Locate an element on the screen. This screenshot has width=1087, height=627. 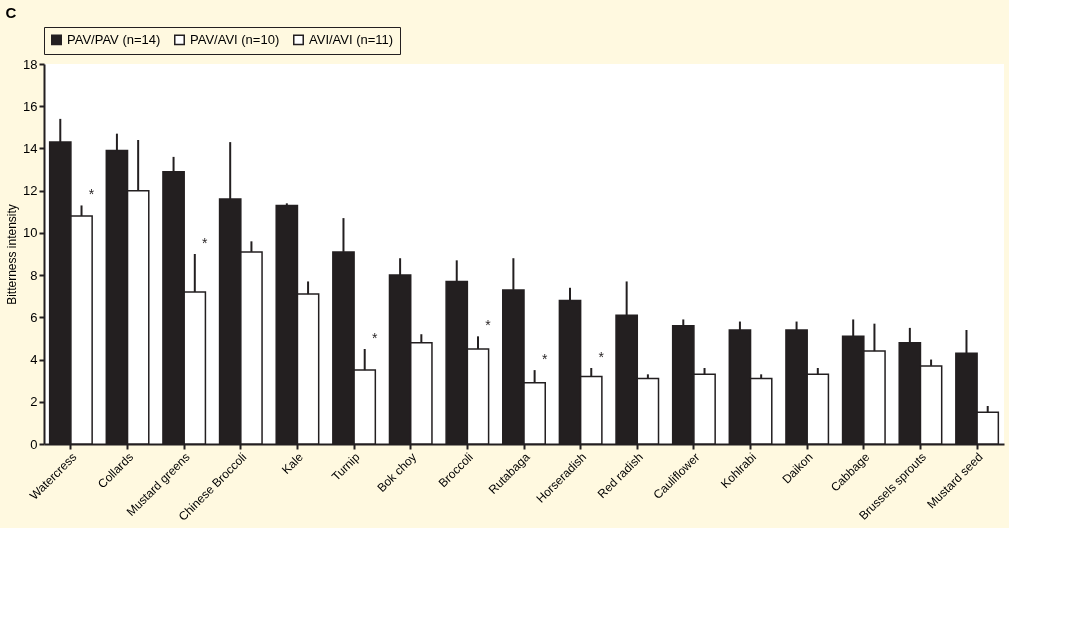
y-tick-label: 8 is located at coordinates (34, 275).